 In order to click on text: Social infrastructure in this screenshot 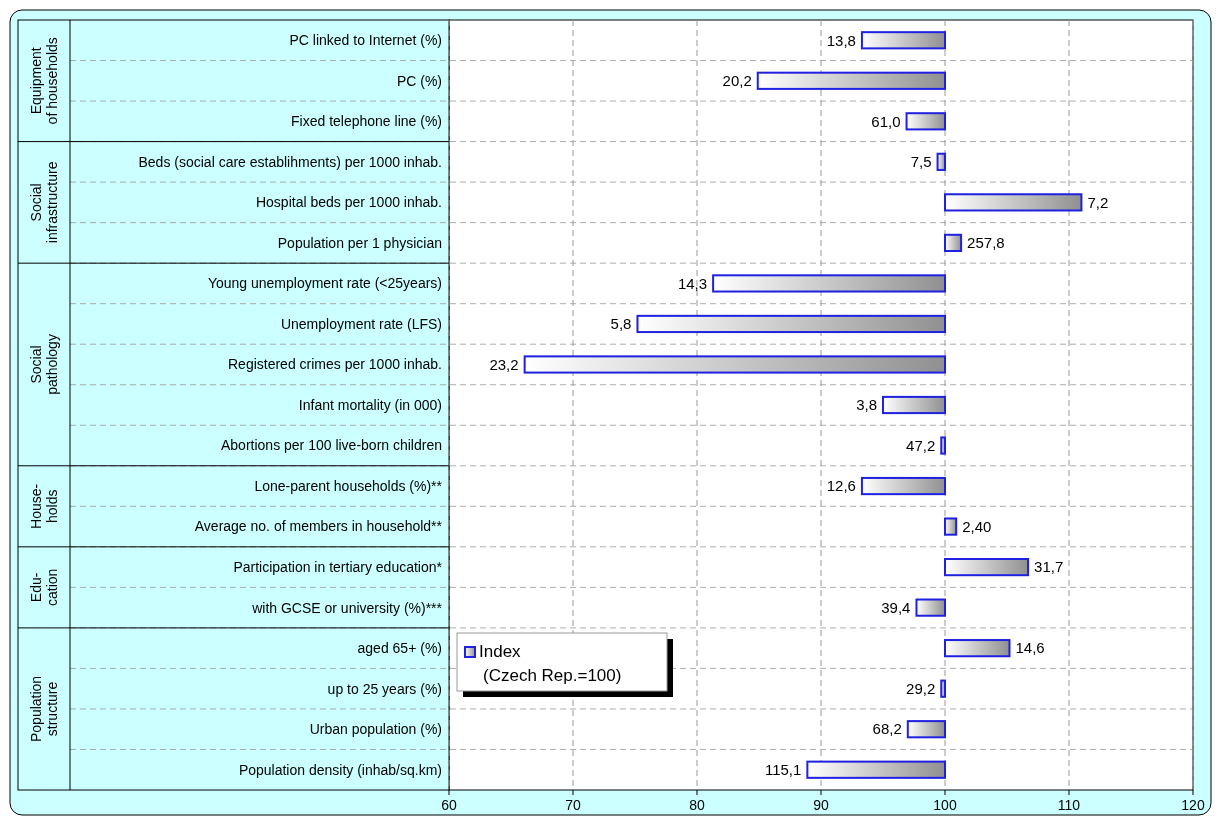, I will do `click(44, 202)`.